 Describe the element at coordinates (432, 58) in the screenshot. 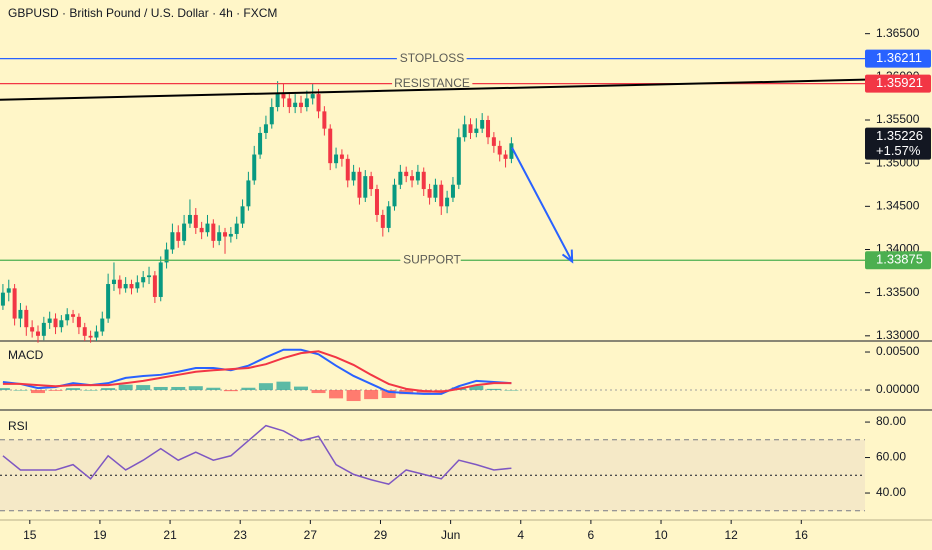

I see `level-name: STOPLOSS` at that location.